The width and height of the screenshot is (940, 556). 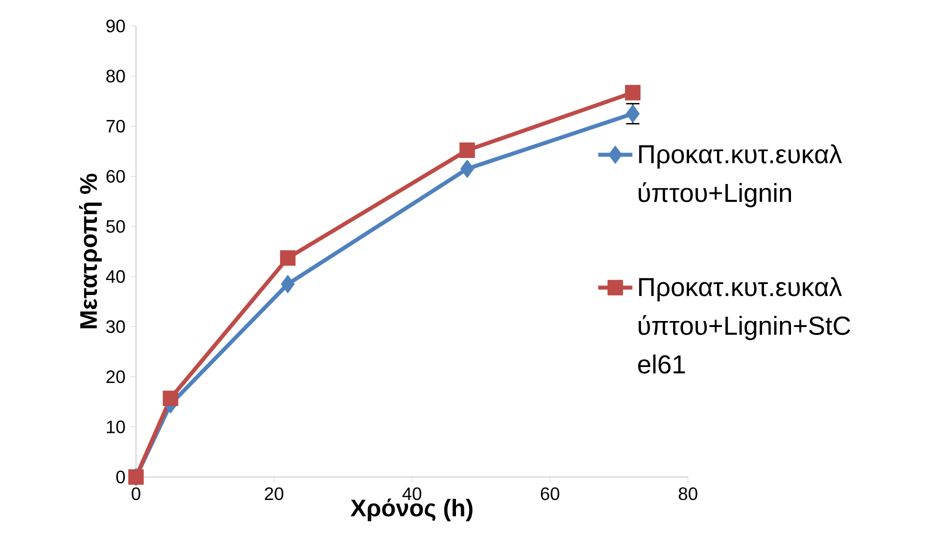 I want to click on y-tick-label: 90, so click(x=115, y=26).